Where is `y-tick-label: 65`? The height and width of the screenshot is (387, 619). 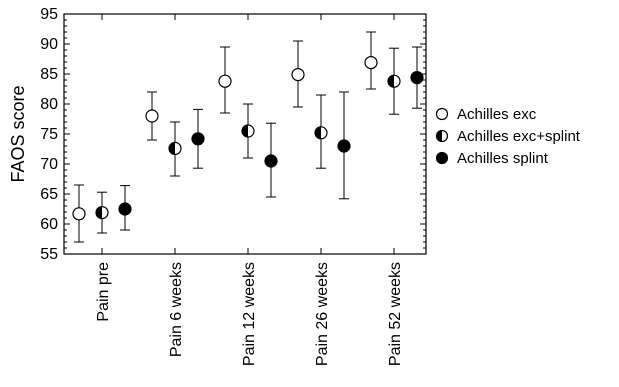 y-tick-label: 65 is located at coordinates (49, 194).